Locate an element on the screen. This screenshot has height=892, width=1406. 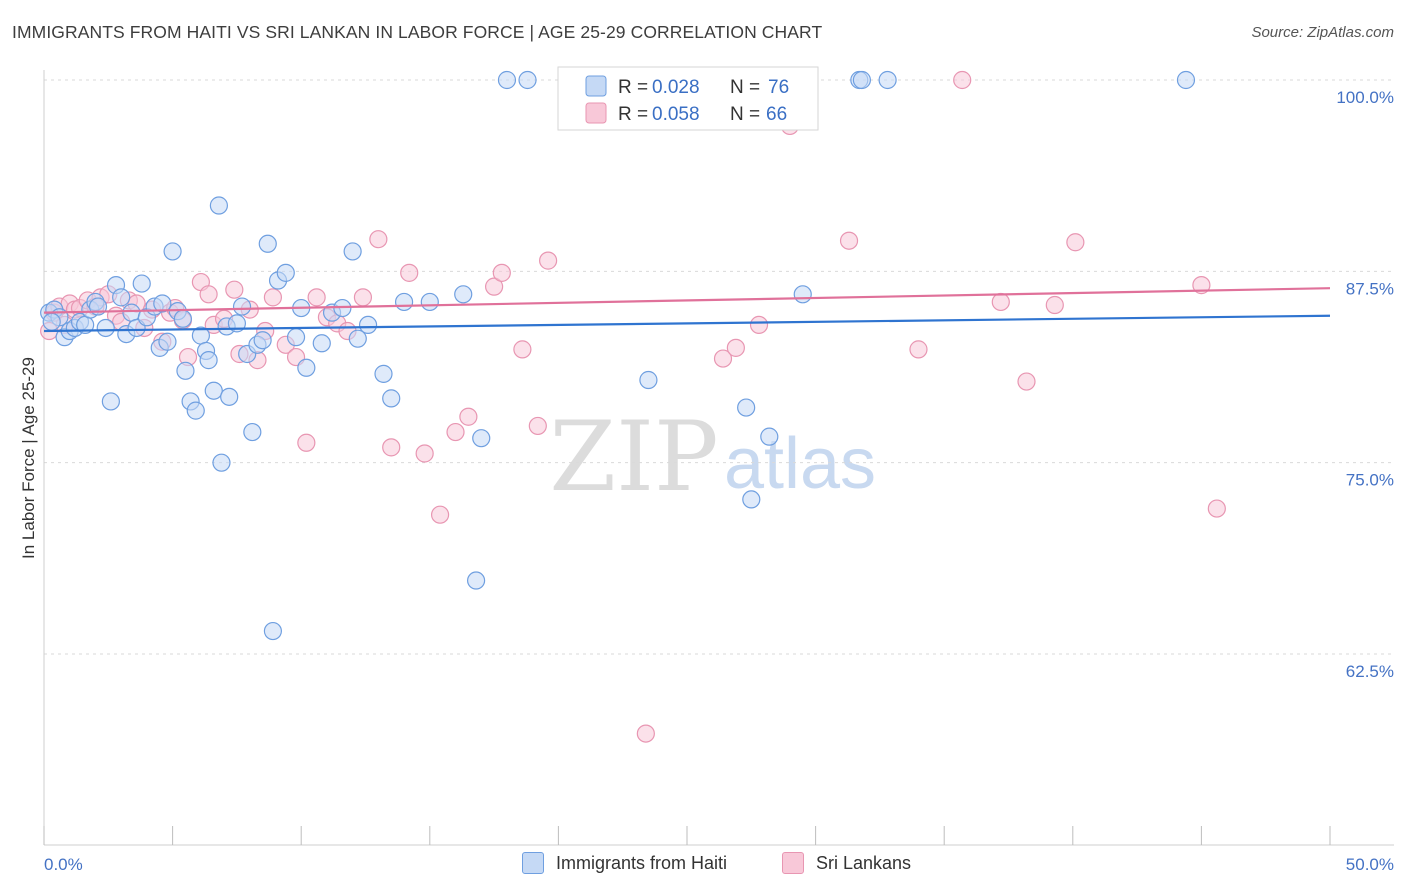
legend-r-label-1: R = is located at coordinates (633, 87).